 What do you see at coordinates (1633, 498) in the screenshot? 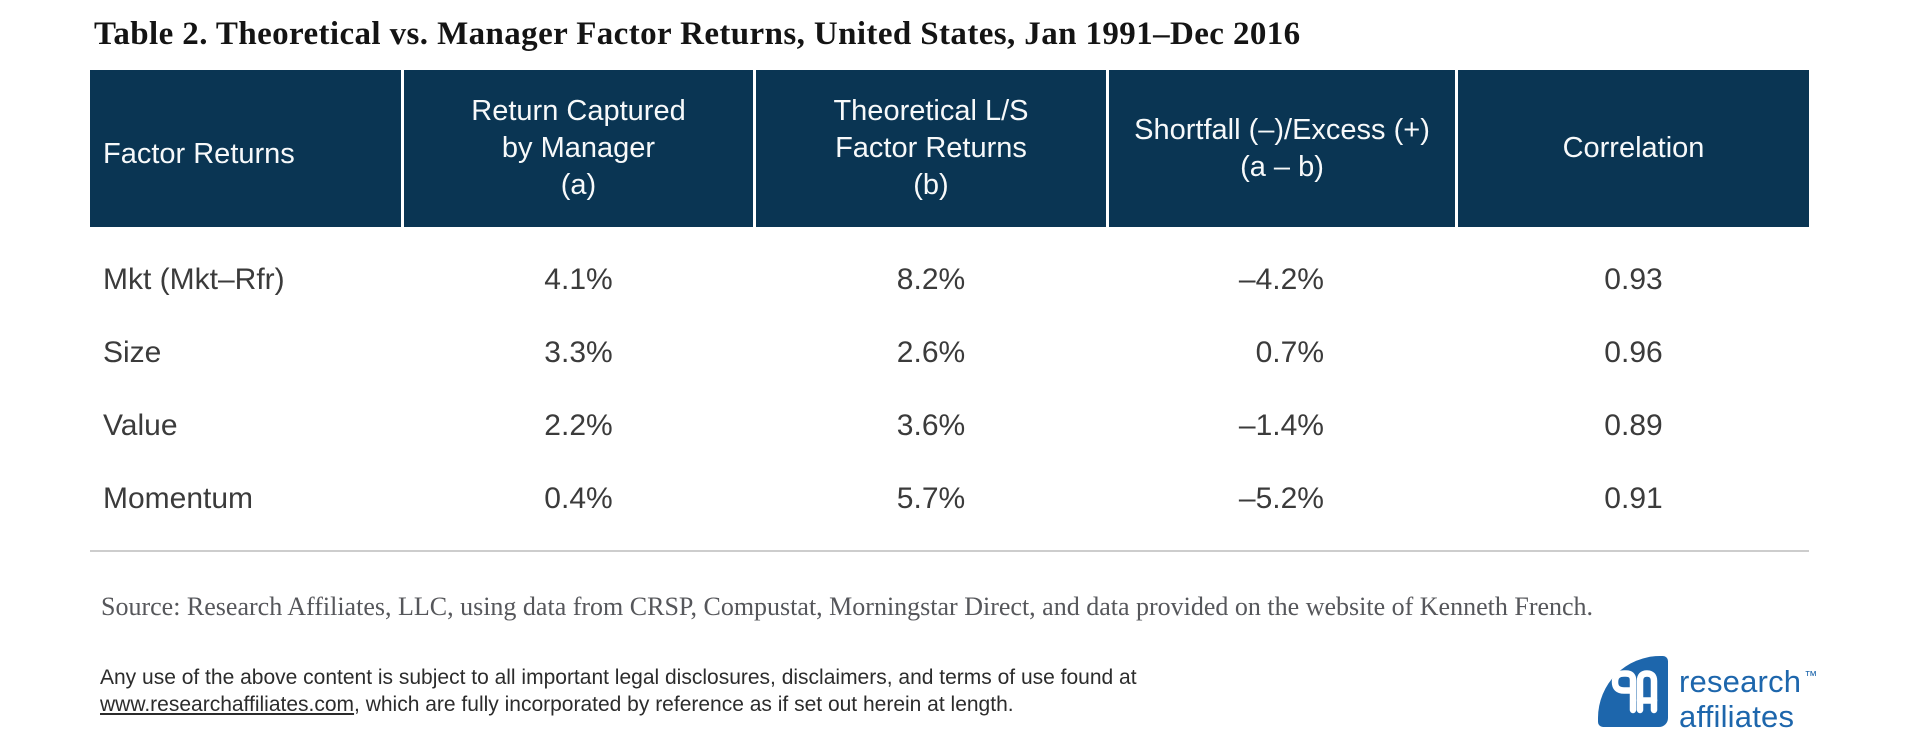
I see `correlation-value: 0.91` at bounding box center [1633, 498].